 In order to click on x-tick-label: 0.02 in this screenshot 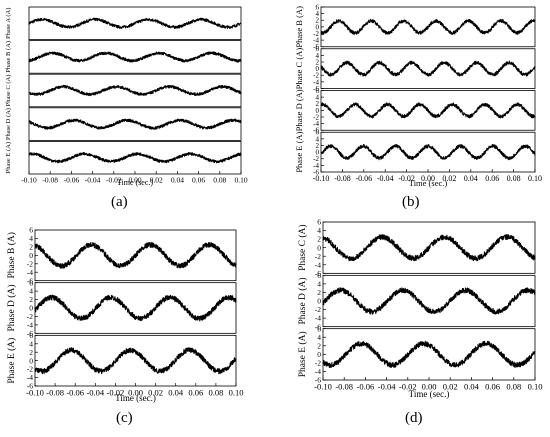, I will do `click(450, 387)`.